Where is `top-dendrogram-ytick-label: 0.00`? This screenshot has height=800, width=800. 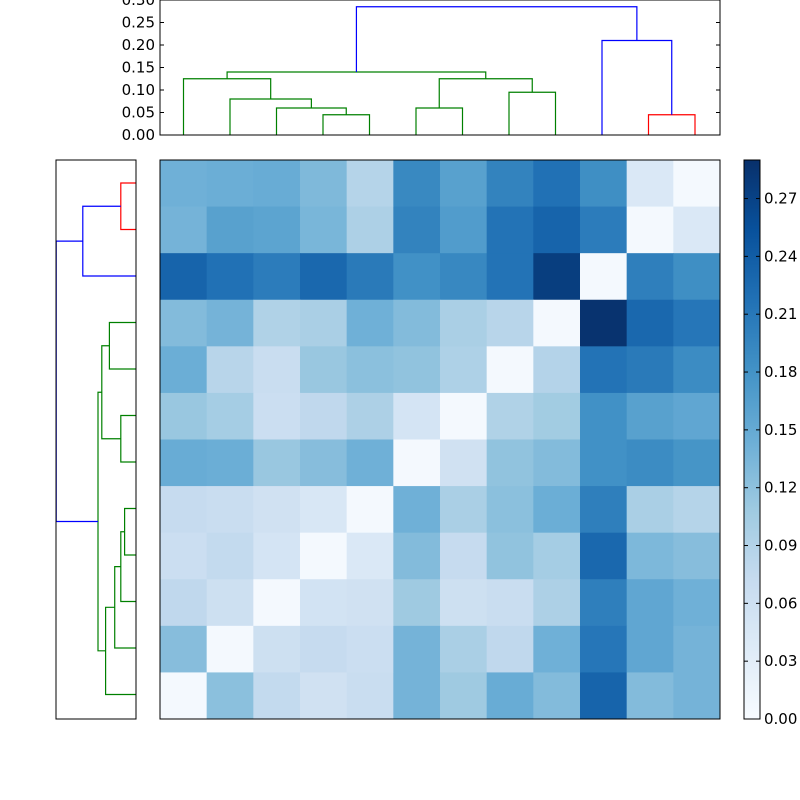
top-dendrogram-ytick-label: 0.00 is located at coordinates (138, 135).